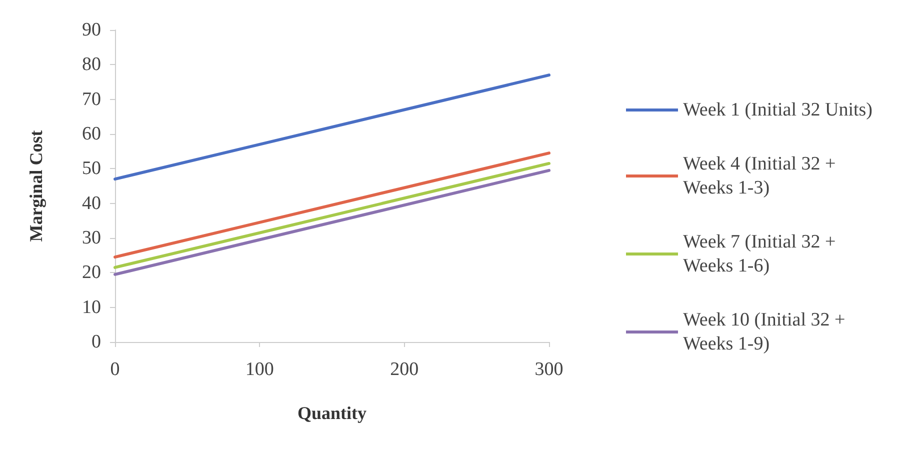 The image size is (916, 454). I want to click on y-tick-label: 80, so click(91, 65).